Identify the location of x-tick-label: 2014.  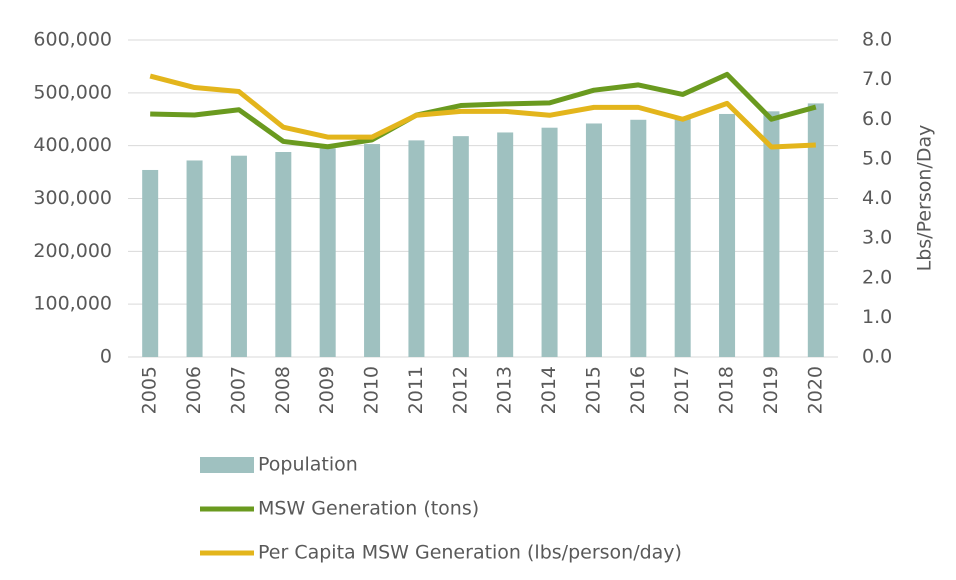
(549, 390).